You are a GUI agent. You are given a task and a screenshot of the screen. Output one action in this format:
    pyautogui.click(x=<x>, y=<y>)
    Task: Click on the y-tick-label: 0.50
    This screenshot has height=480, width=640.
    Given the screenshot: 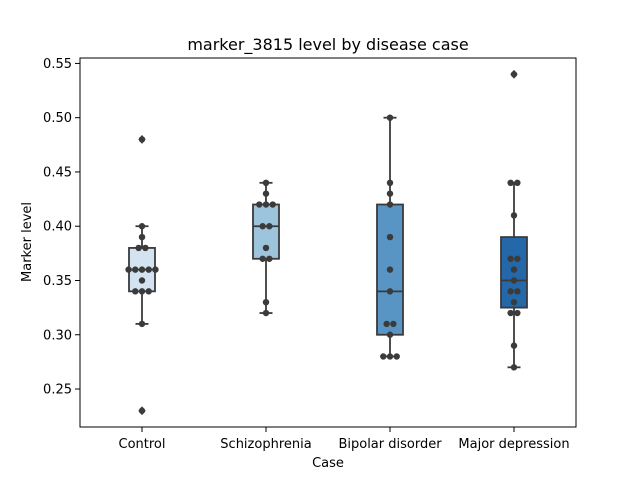 What is the action you would take?
    pyautogui.click(x=57, y=118)
    